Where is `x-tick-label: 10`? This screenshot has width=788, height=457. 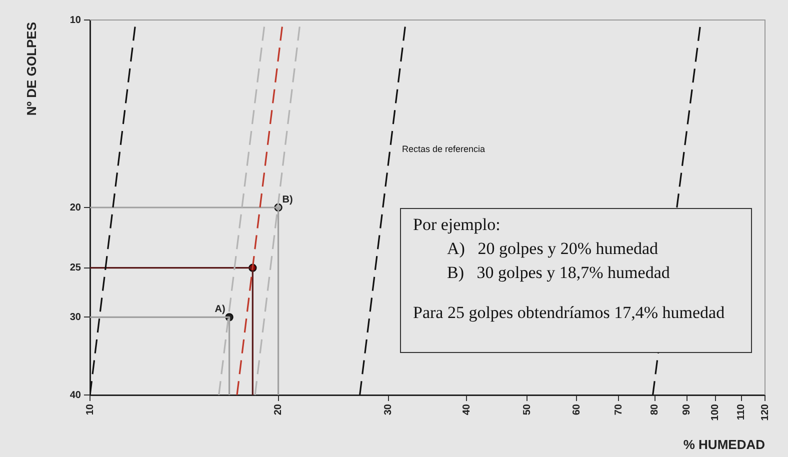 x-tick-label: 10 is located at coordinates (90, 410).